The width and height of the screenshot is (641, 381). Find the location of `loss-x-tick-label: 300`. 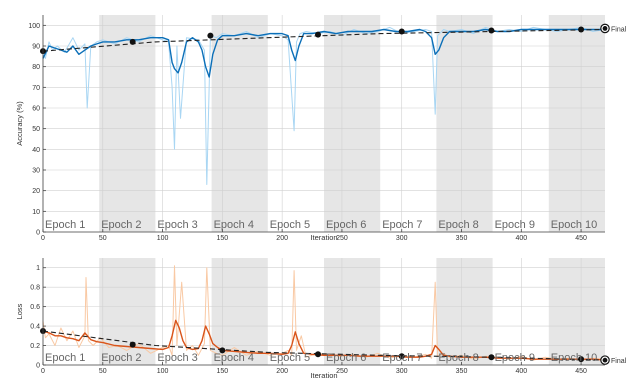

loss-x-tick-label: 300 is located at coordinates (402, 371).